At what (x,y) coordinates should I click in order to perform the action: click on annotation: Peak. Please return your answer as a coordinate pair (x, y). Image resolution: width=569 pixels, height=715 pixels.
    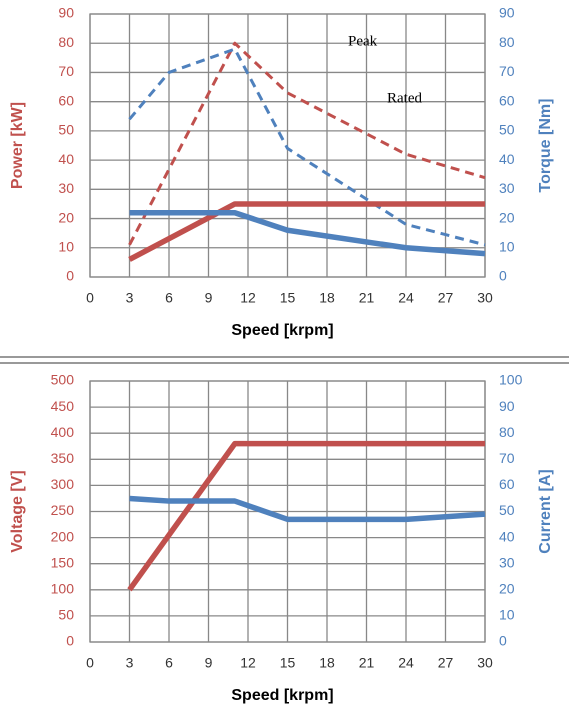
    Looking at the image, I should click on (363, 41).